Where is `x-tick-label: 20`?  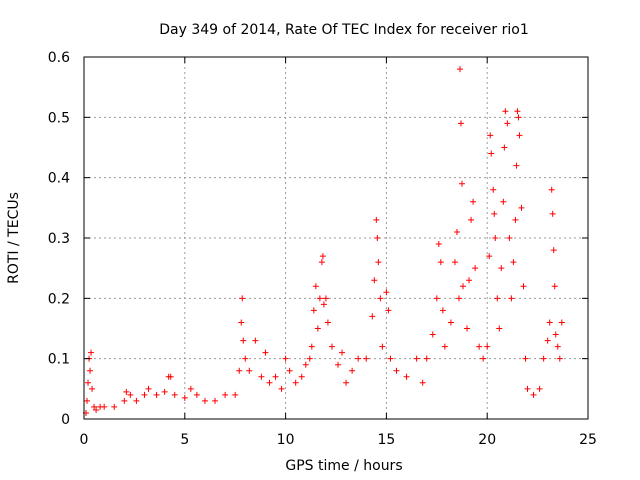 x-tick-label: 20 is located at coordinates (487, 440).